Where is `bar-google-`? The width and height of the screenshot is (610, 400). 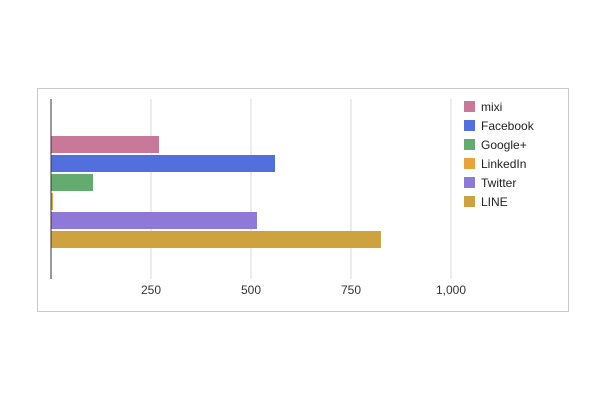 bar-google- is located at coordinates (72, 182).